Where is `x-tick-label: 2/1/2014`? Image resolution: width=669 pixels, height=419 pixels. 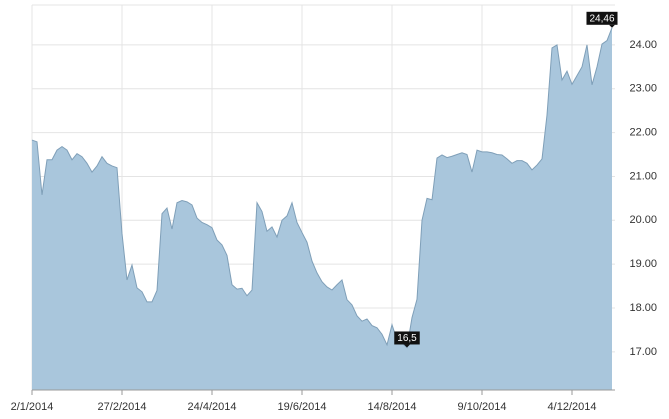
x-tick-label: 2/1/2014 is located at coordinates (32, 407).